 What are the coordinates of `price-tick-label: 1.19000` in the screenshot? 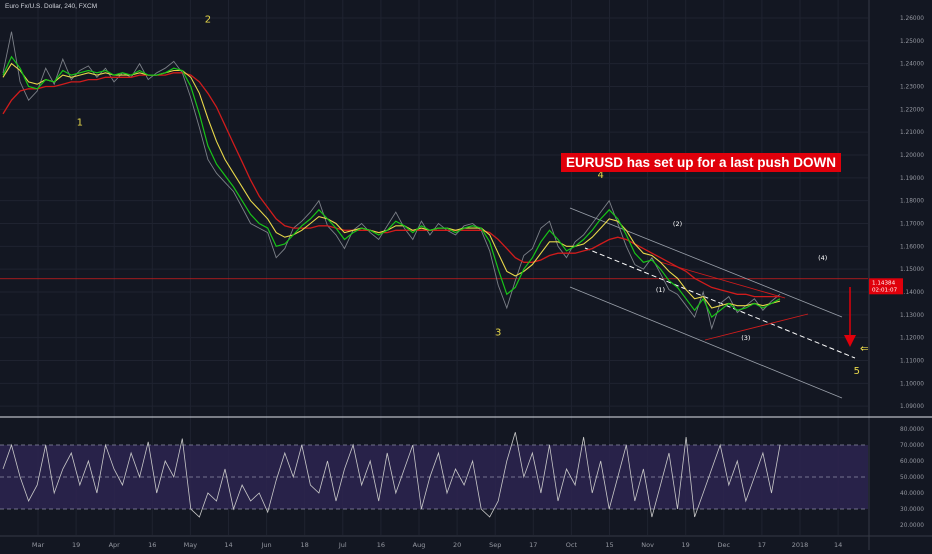 It's located at (912, 179).